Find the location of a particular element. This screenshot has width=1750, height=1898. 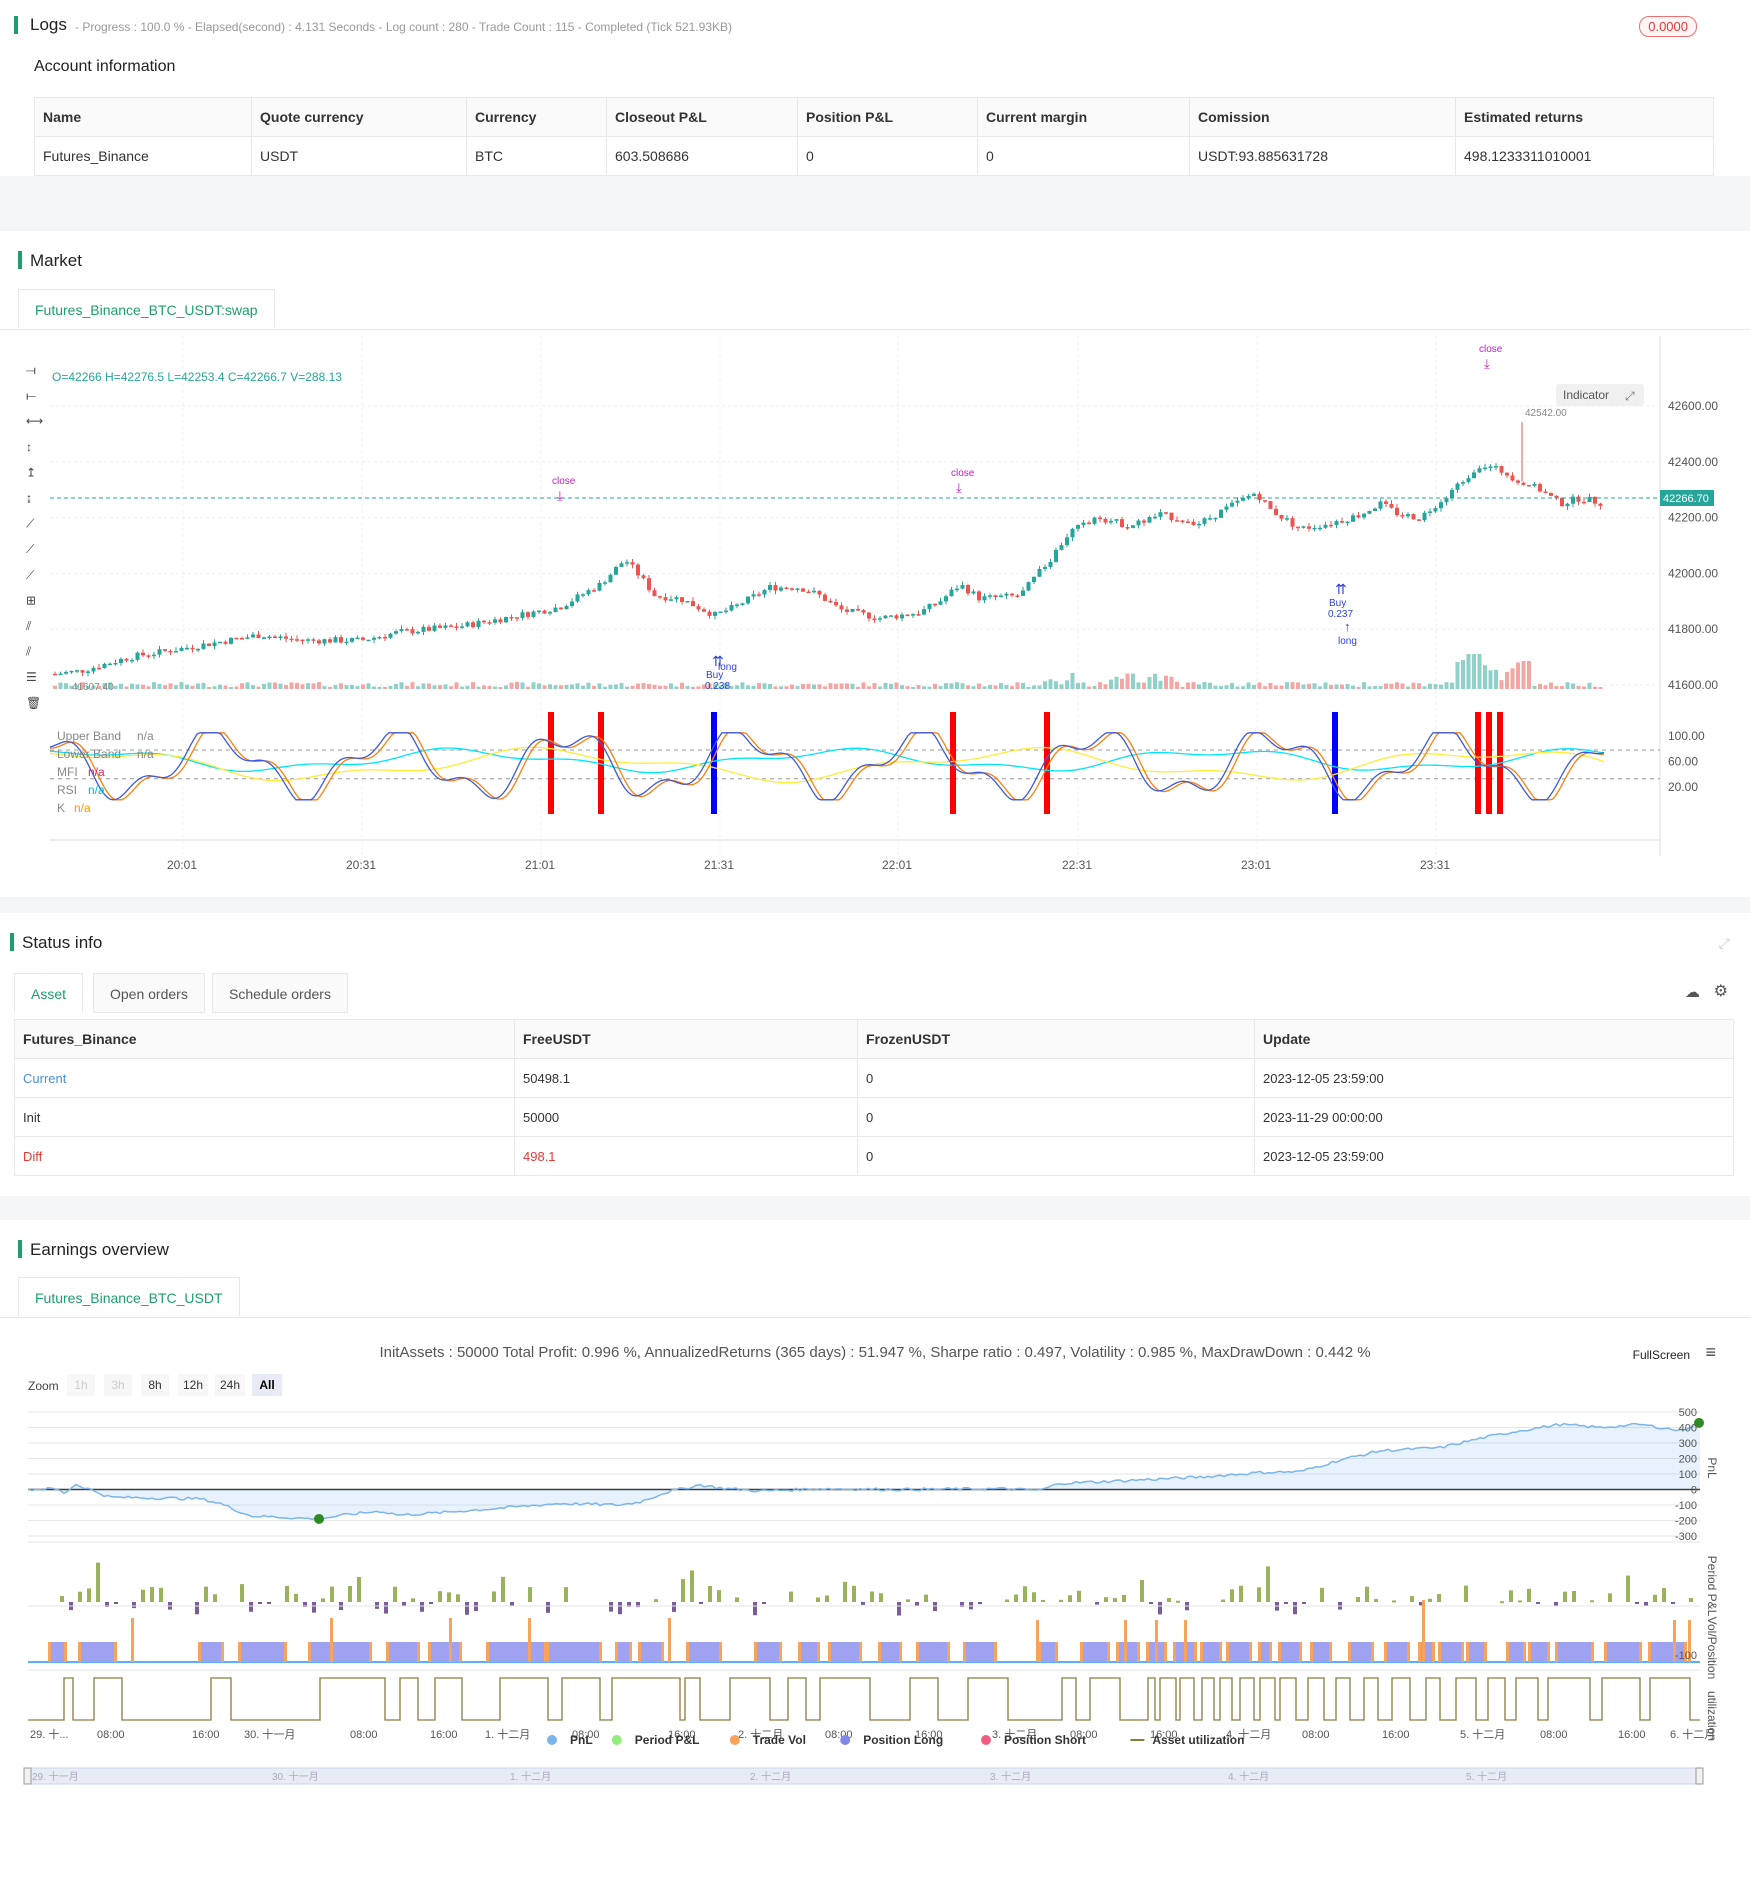

drawing-toolbar: ⟞ ⟝ ⟷ ↕ ↥ ↨ ⟋ ⟋ ⟋ ⊞ ⫽ ⫽ ☰ 🗑 is located at coordinates (34, 536).